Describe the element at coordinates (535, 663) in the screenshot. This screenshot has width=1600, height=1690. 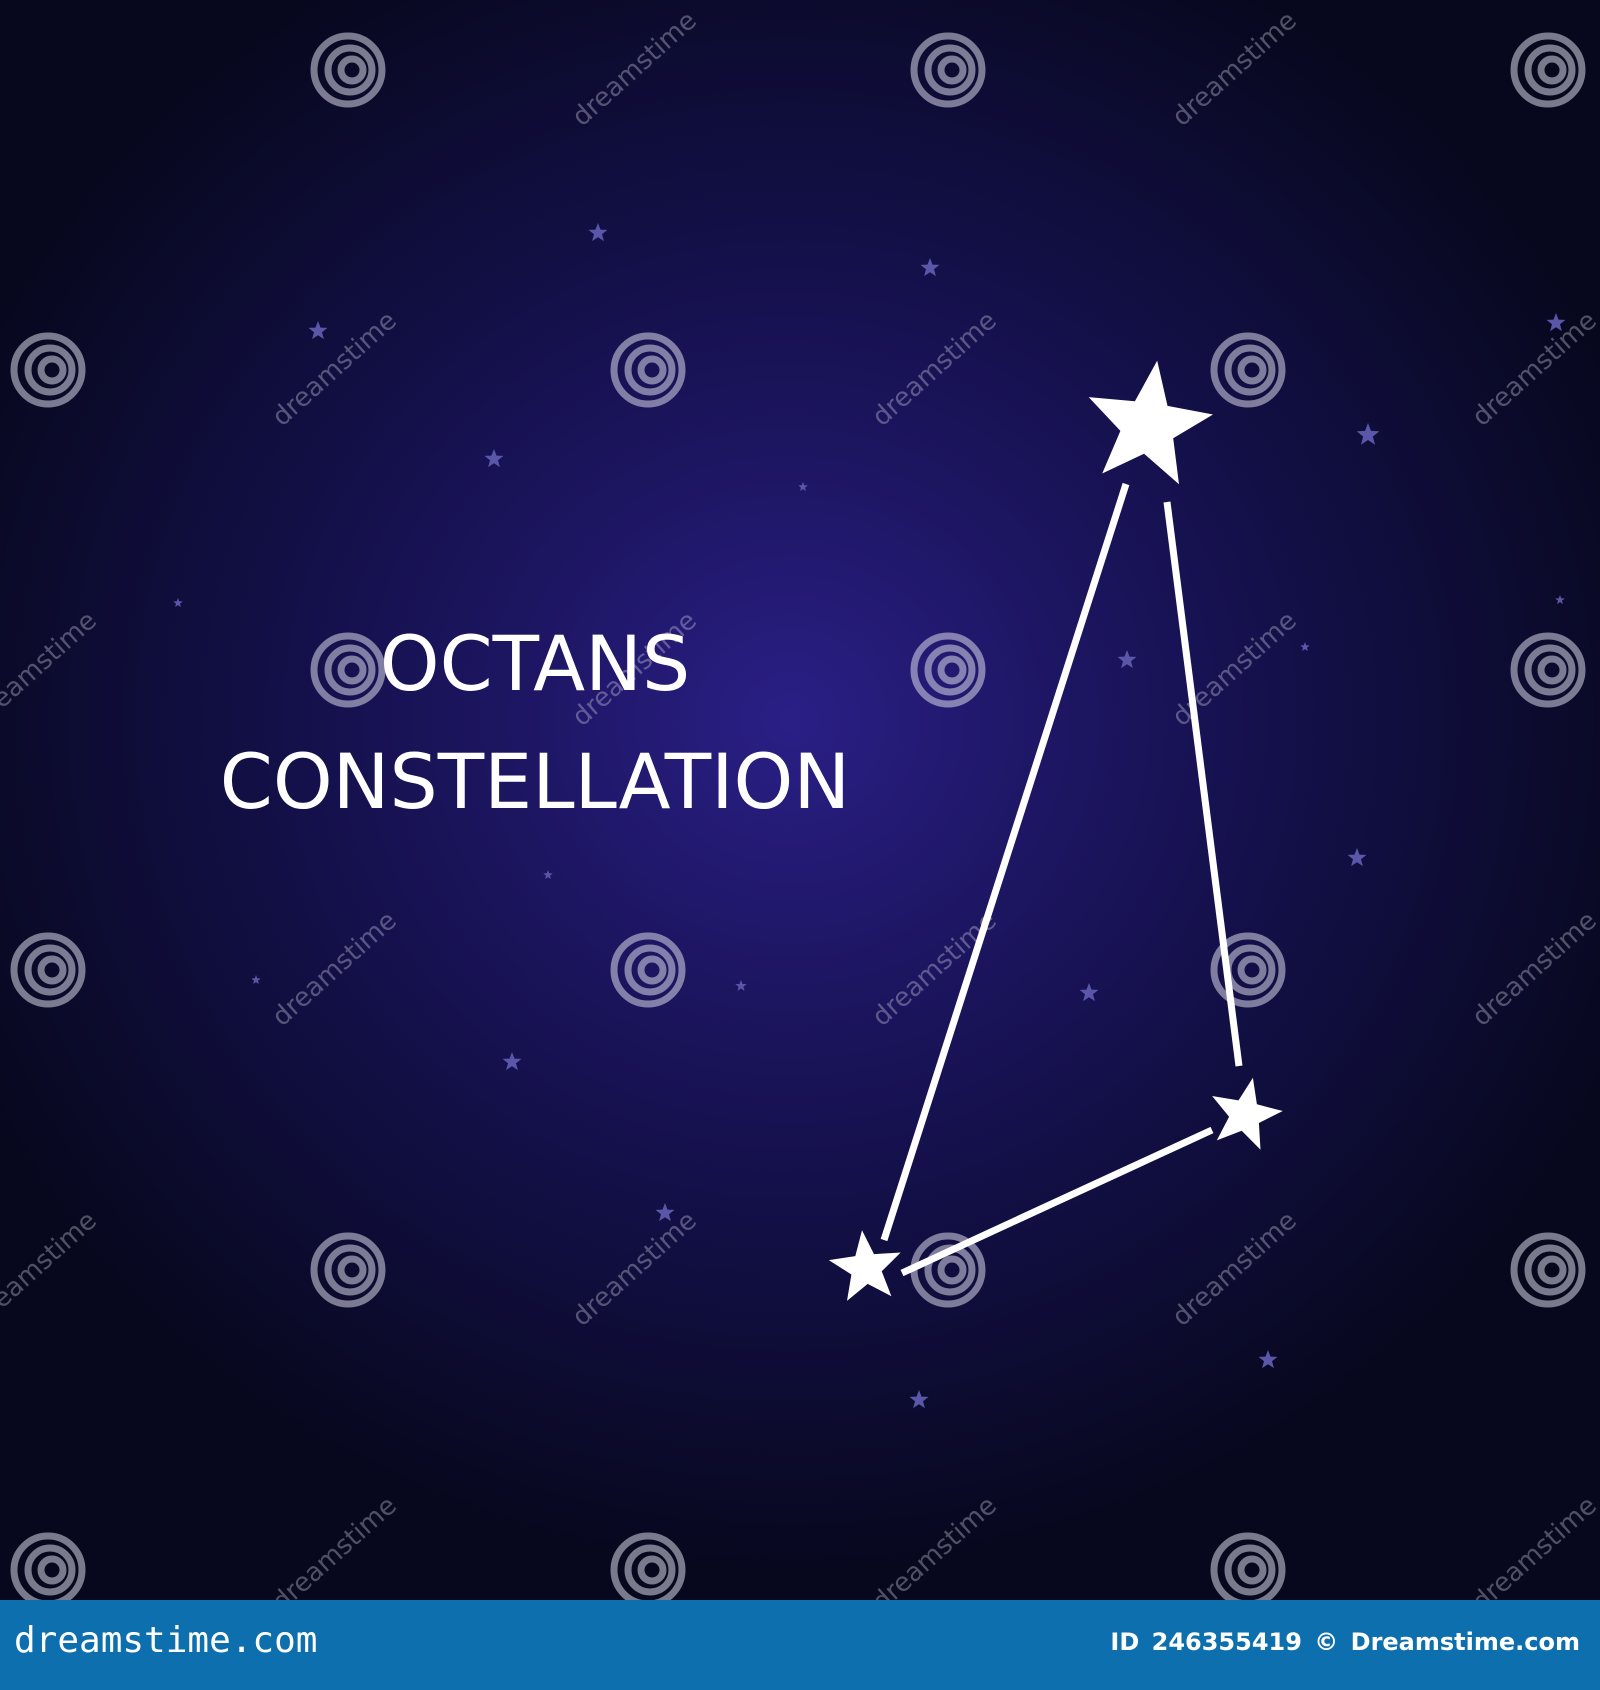
I see `title-line-octans: OCTANS` at that location.